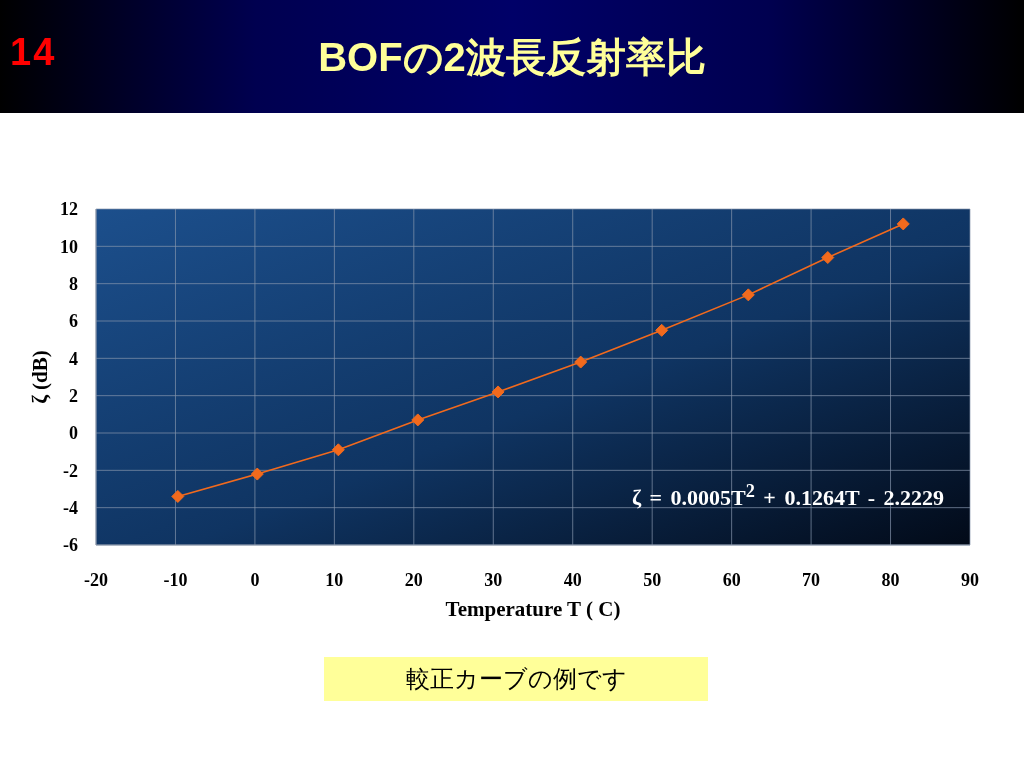  Describe the element at coordinates (334, 579) in the screenshot. I see `x-tick-label: 10` at that location.